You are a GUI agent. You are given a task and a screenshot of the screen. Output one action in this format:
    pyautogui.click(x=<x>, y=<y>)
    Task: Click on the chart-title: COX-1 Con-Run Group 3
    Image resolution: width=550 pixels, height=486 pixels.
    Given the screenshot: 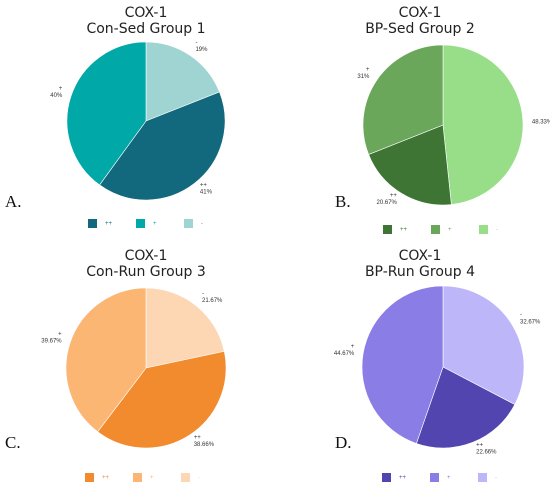 What is the action you would take?
    pyautogui.click(x=146, y=264)
    